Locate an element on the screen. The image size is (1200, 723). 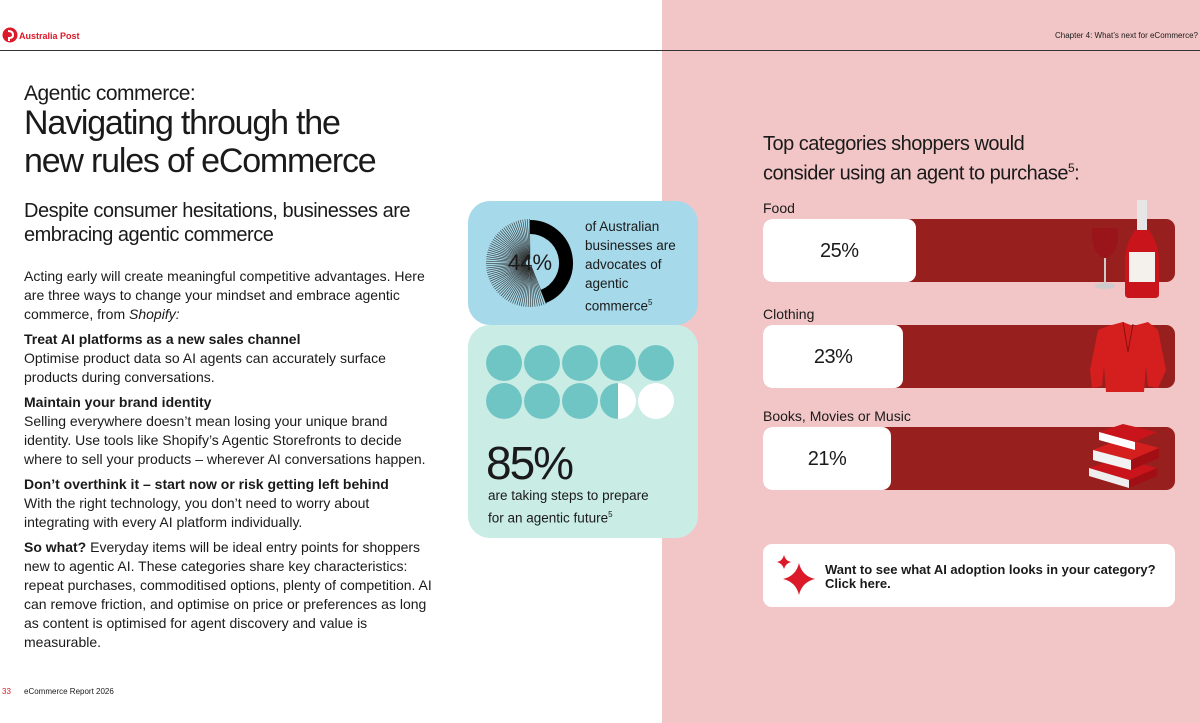
brand: Australia Post is located at coordinates (49, 36).